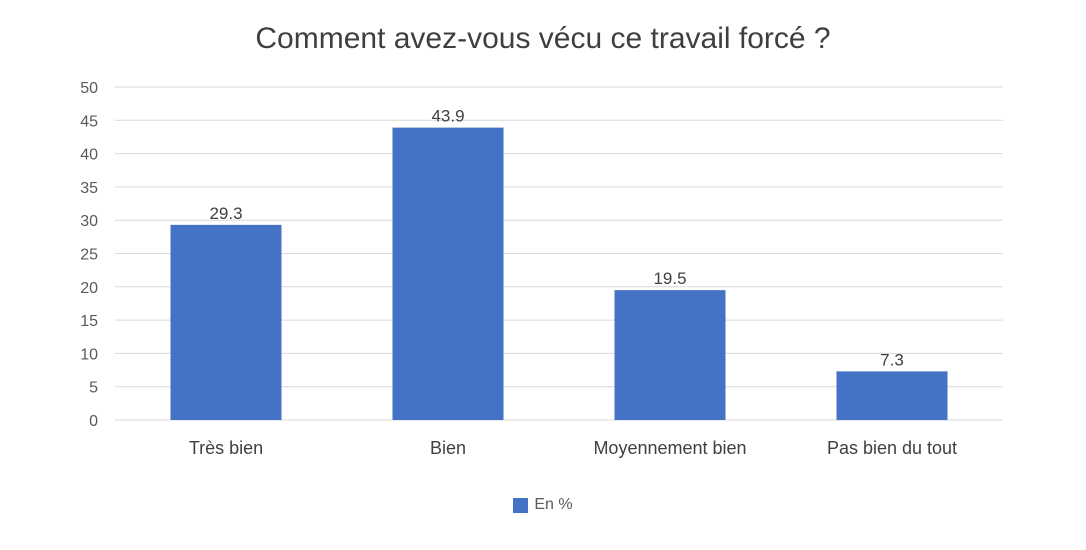  Describe the element at coordinates (89, 188) in the screenshot. I see `y-tick-label: 35` at that location.